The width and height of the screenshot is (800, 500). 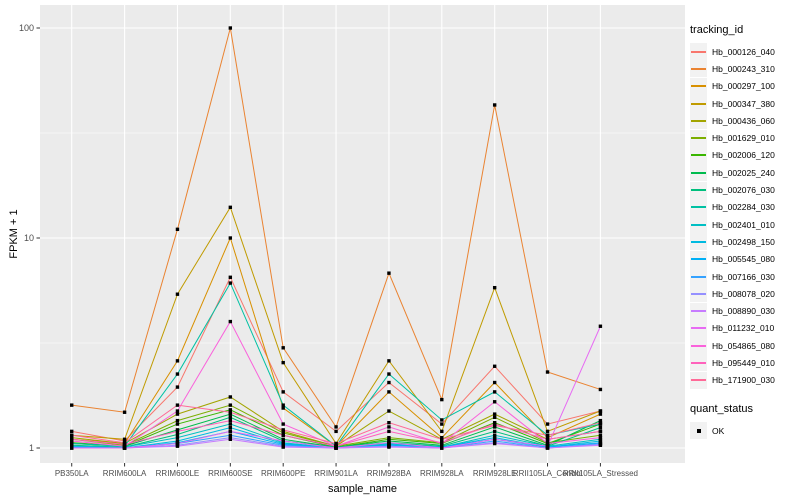 I want to click on legend-entry-label: Hb_000347_380, so click(x=743, y=103).